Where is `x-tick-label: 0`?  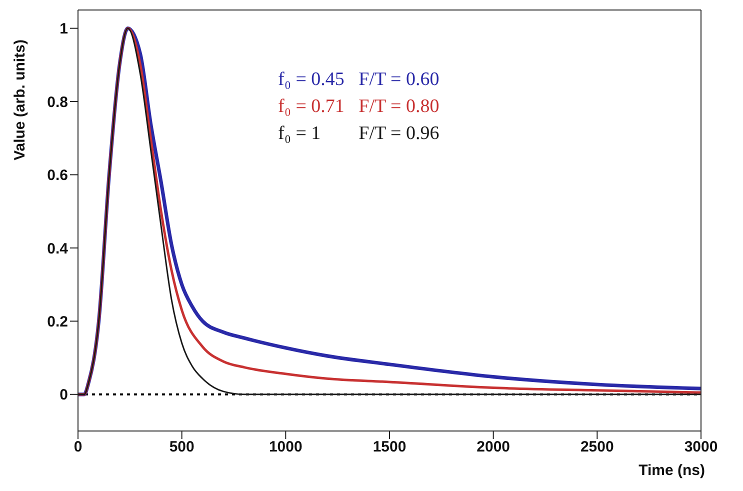
x-tick-label: 0 is located at coordinates (78, 447).